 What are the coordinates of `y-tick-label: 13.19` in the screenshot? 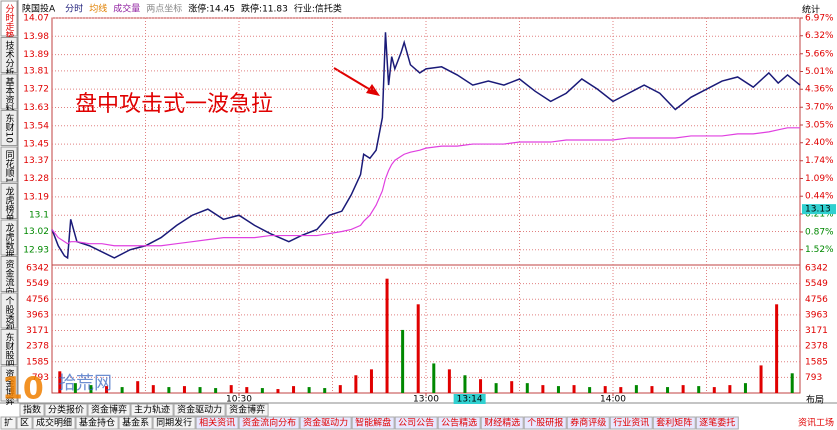 It's located at (36, 197).